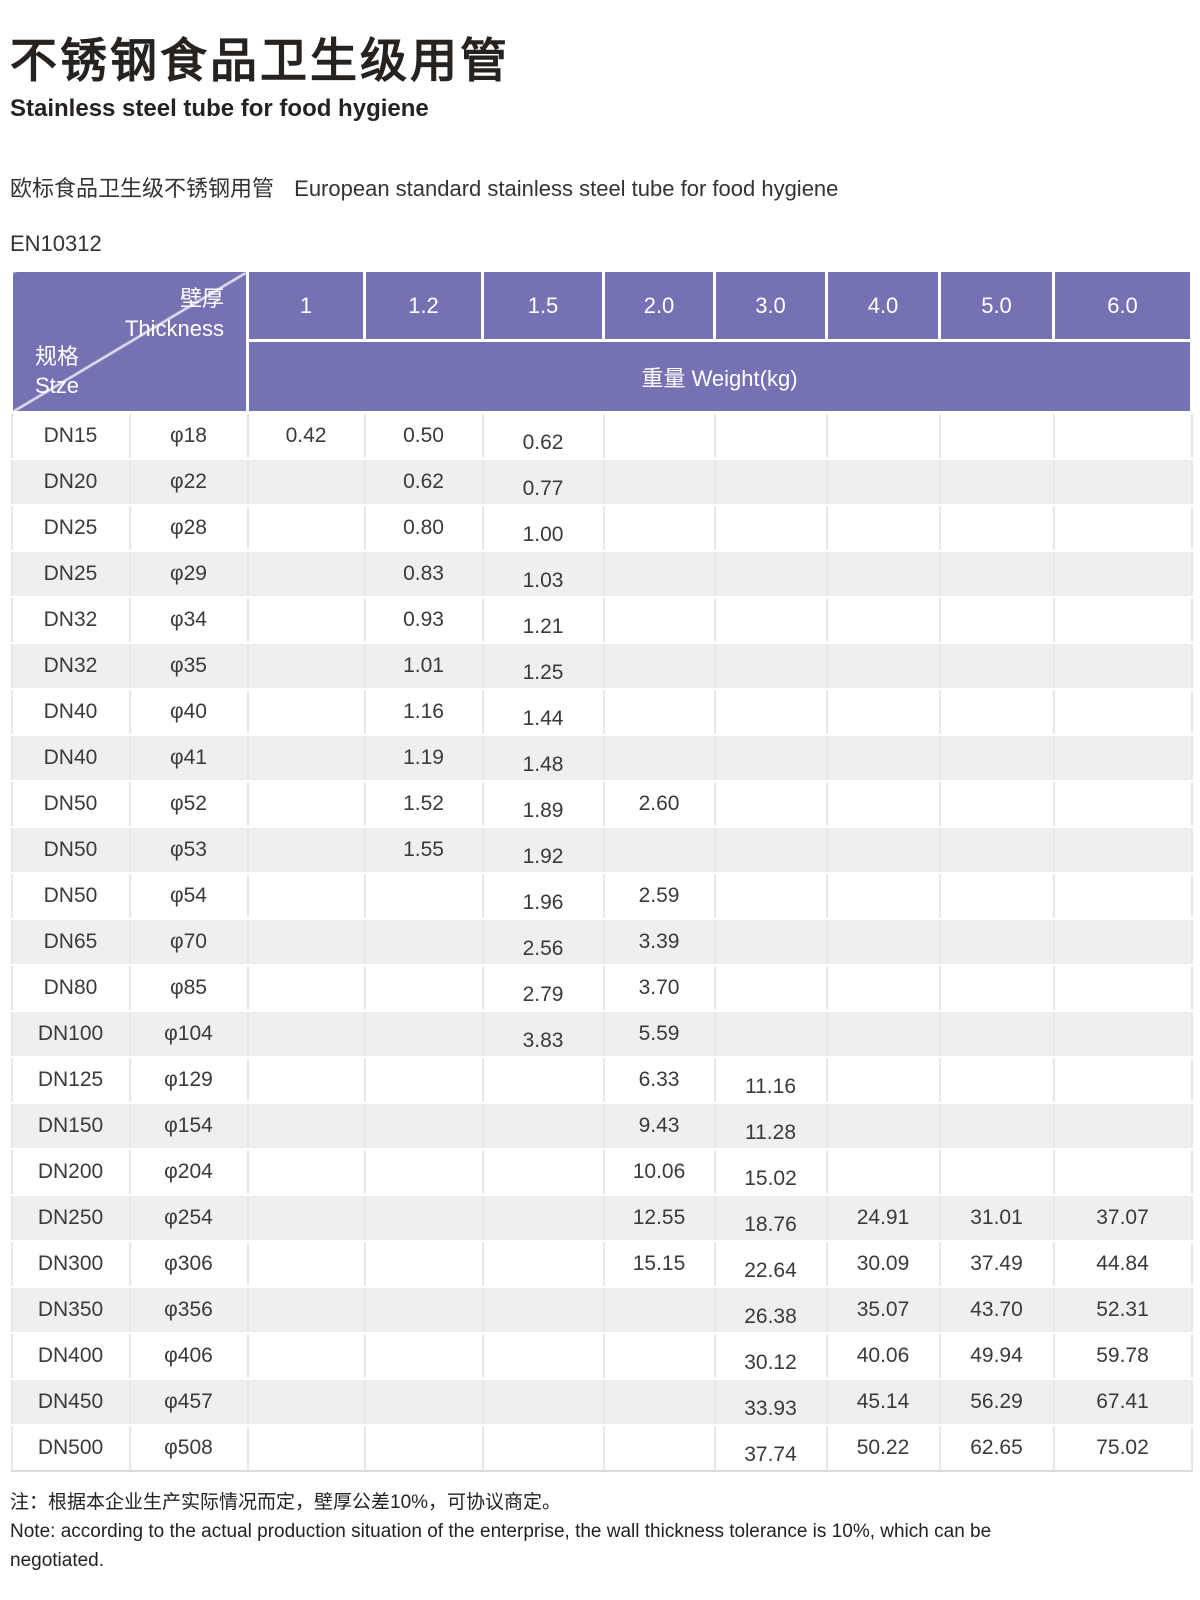  Describe the element at coordinates (1123, 1218) in the screenshot. I see `weight-cell: 37.07` at that location.